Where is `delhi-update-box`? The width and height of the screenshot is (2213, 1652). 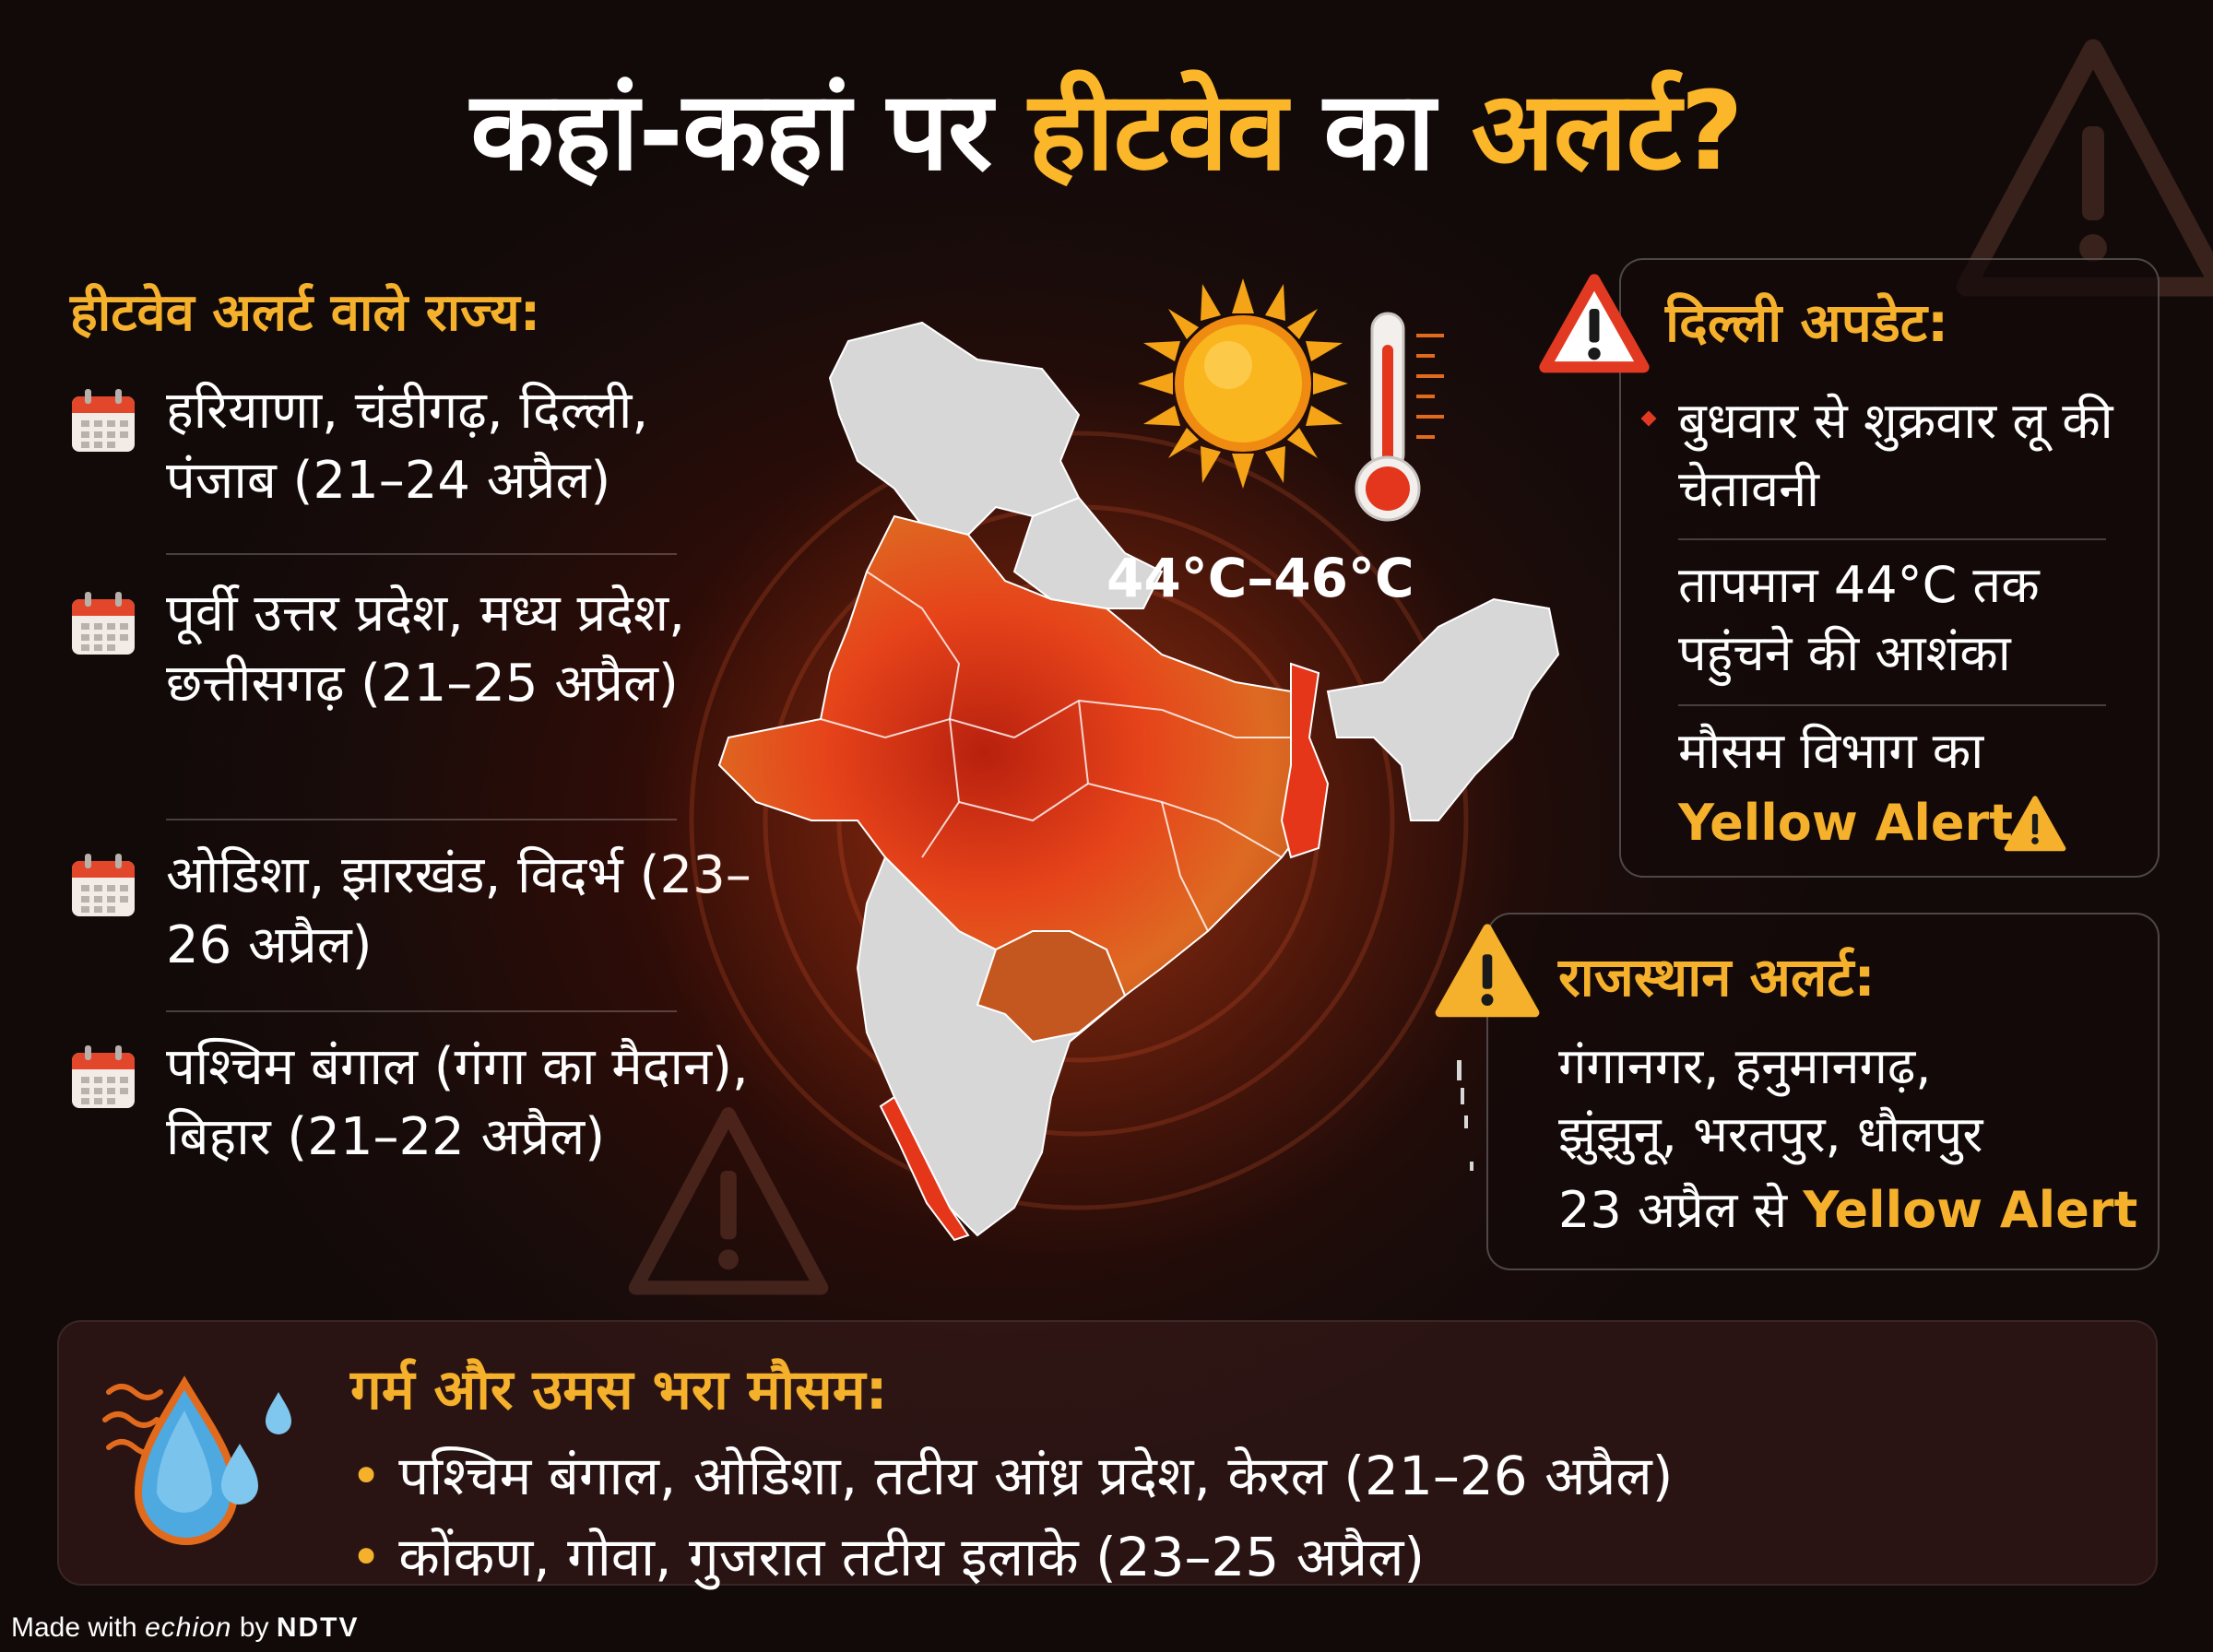 delhi-update-box is located at coordinates (1890, 568).